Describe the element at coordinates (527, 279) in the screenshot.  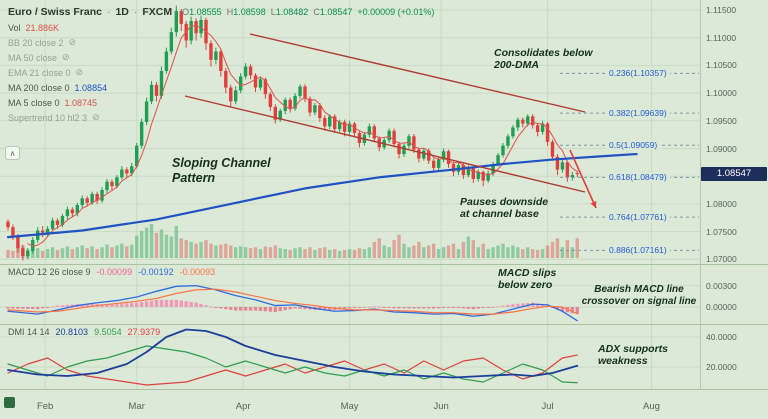
I see `chart-annotation: MACD slips below zero` at that location.